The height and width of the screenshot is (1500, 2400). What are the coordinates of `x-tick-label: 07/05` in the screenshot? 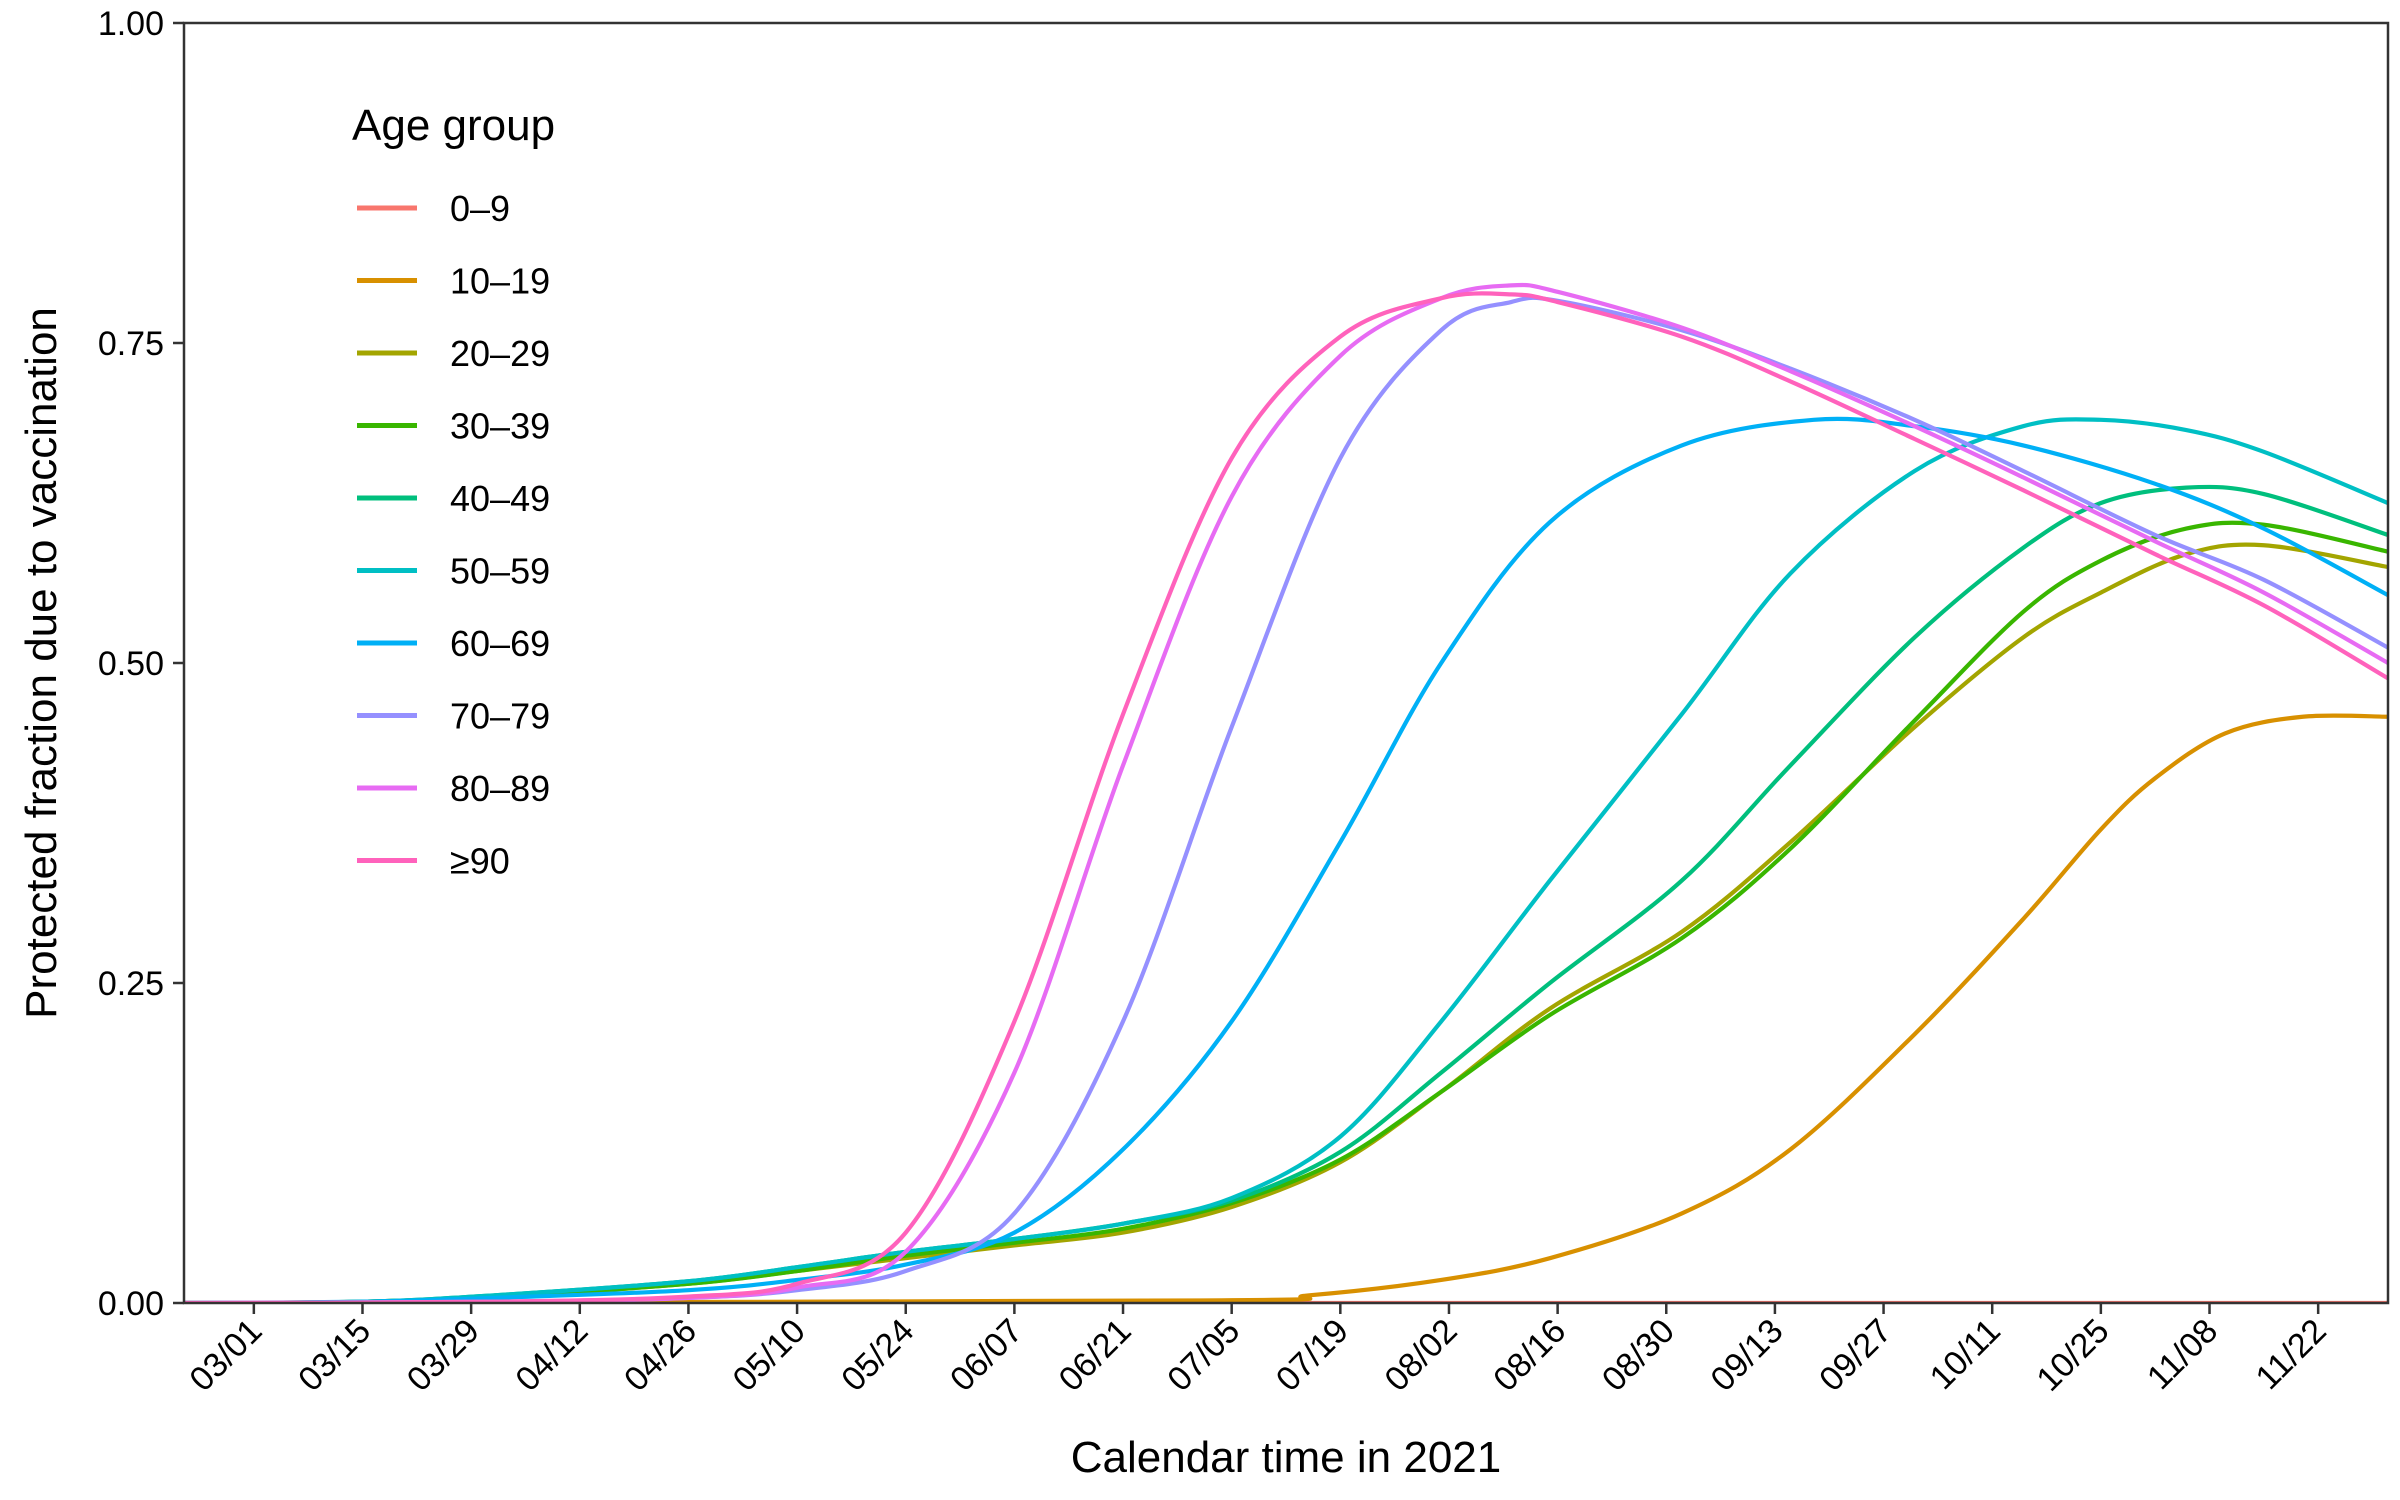 It's located at (1203, 1355).